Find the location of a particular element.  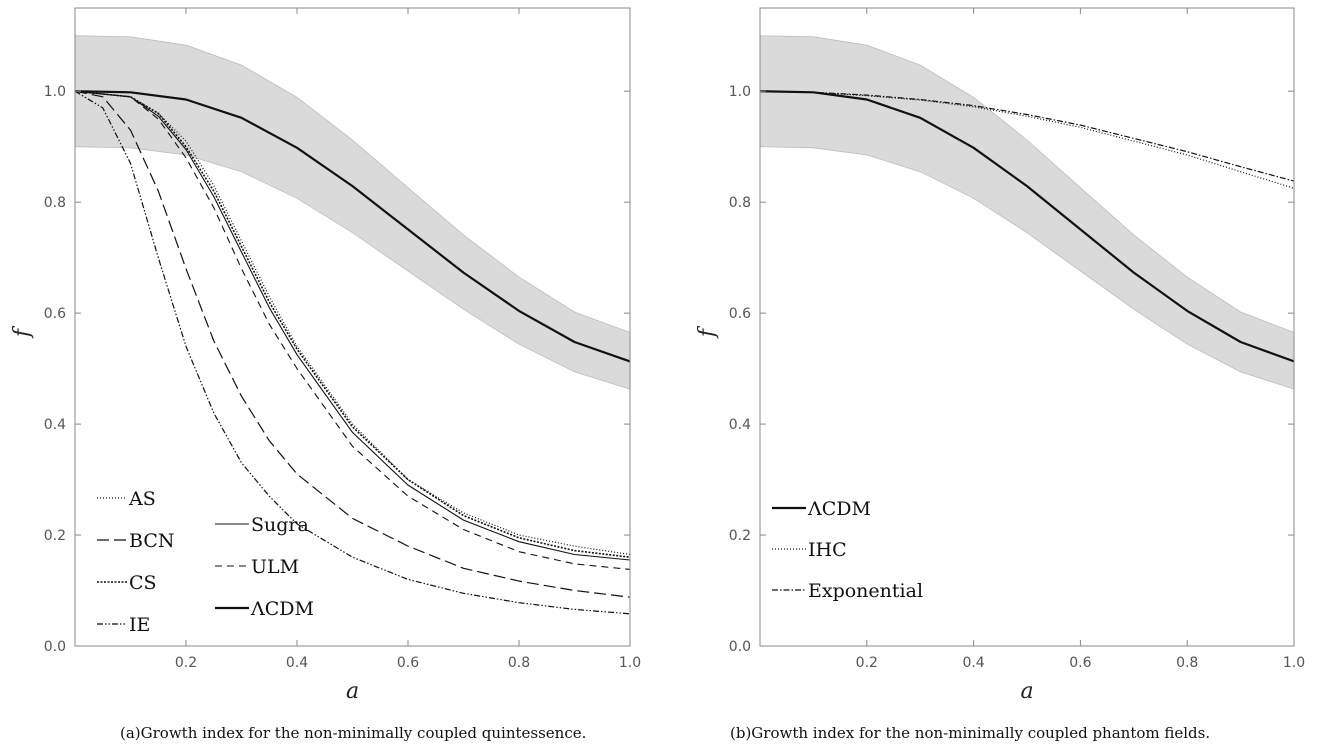

panel-b-y-tick-label: 1.0 is located at coordinates (740, 92).